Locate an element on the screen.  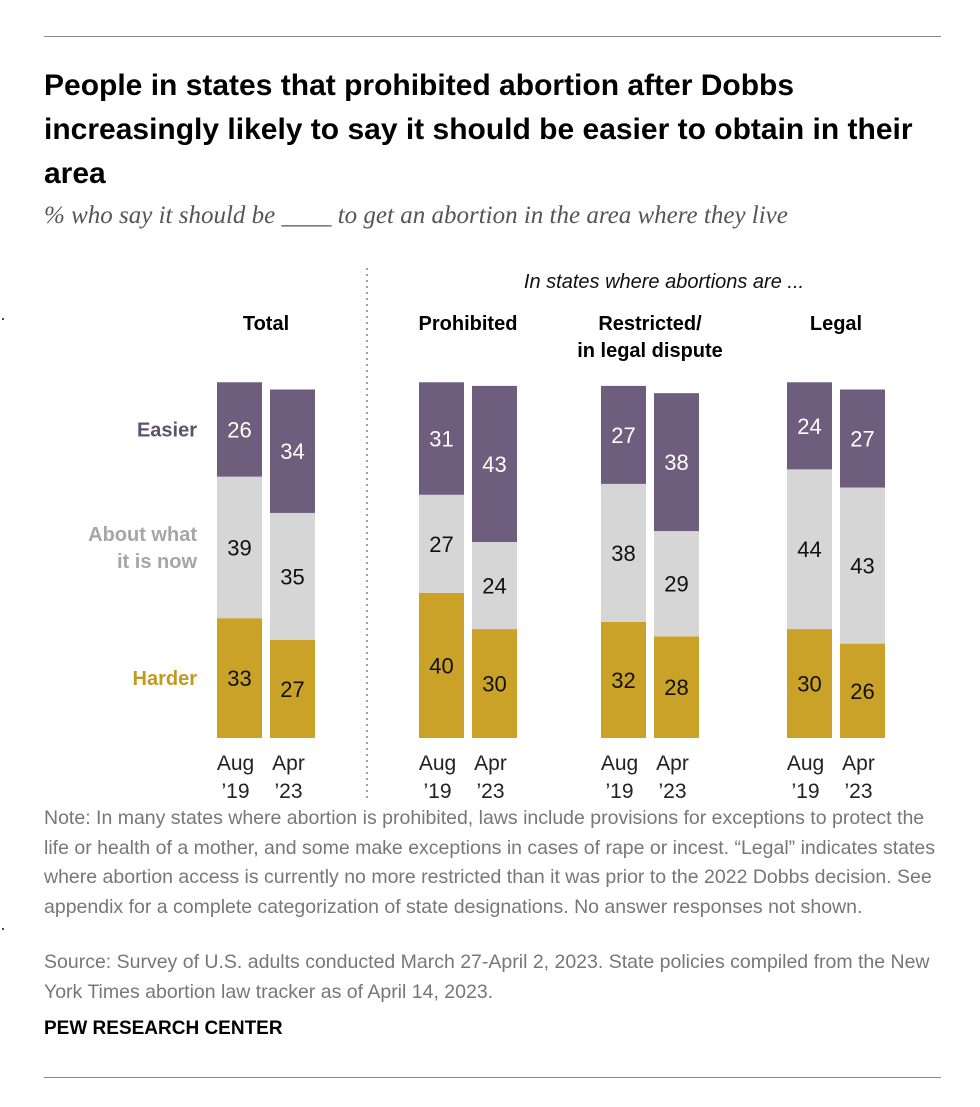
group-title: Total is located at coordinates (266, 324).